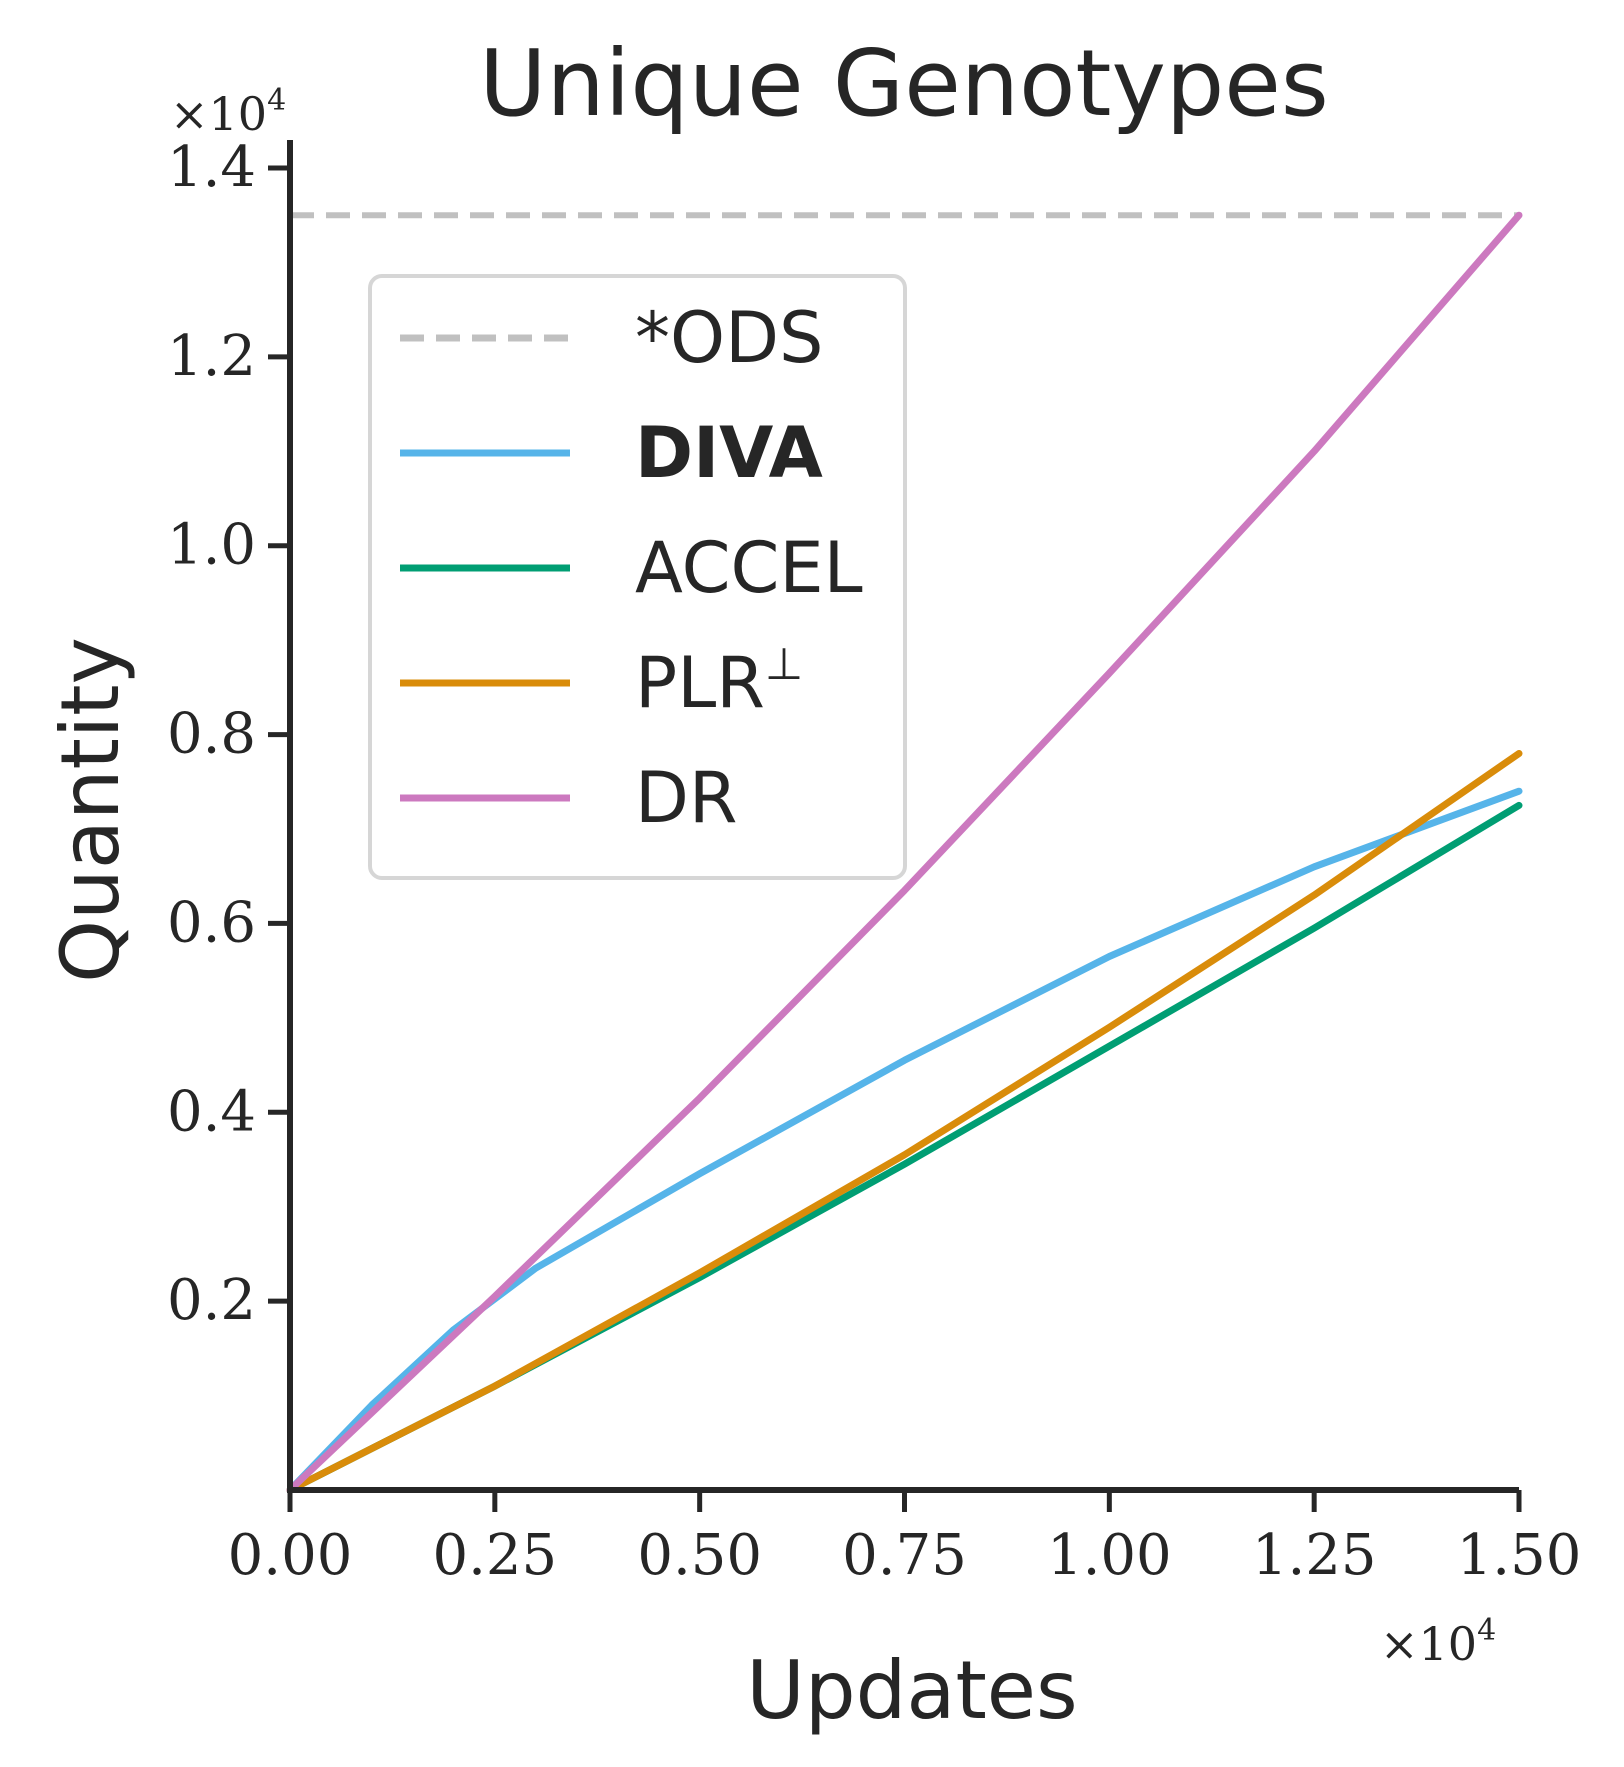  What do you see at coordinates (1109, 1555) in the screenshot?
I see `x-tick-label: 1.00` at bounding box center [1109, 1555].